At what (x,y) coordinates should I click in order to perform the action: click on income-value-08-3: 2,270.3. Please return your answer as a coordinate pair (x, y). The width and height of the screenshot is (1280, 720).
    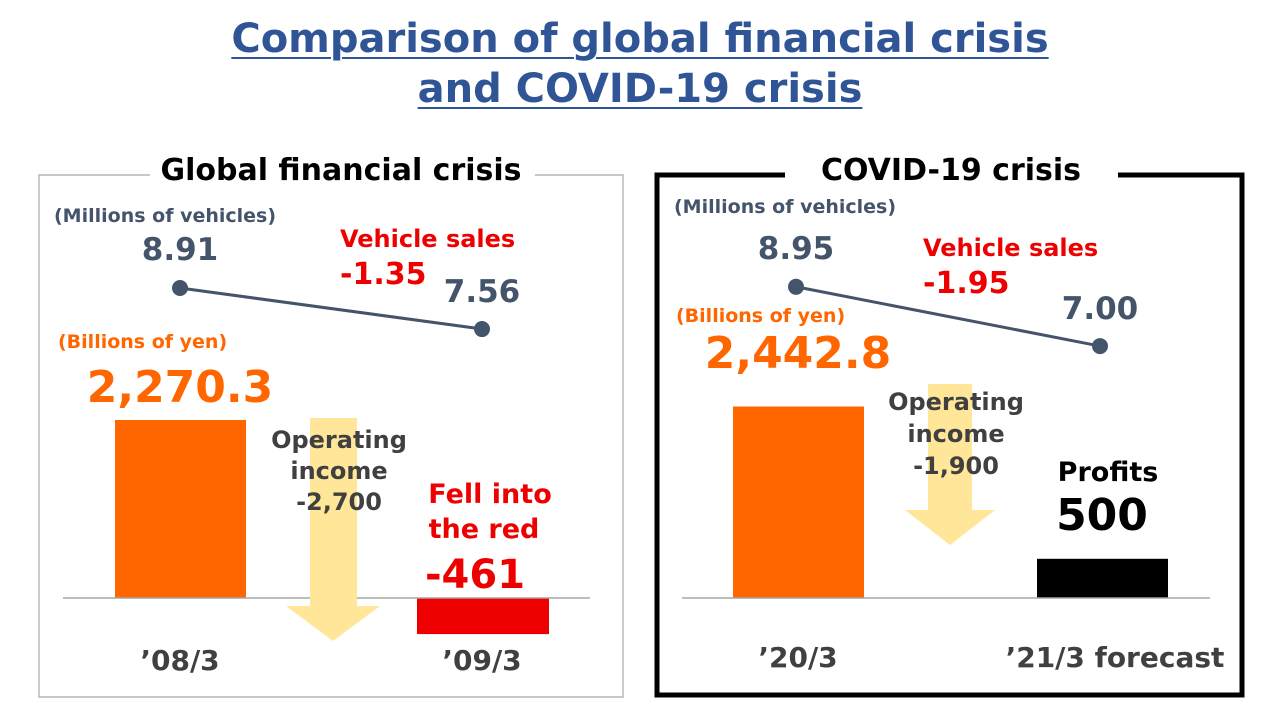
    Looking at the image, I should click on (180, 387).